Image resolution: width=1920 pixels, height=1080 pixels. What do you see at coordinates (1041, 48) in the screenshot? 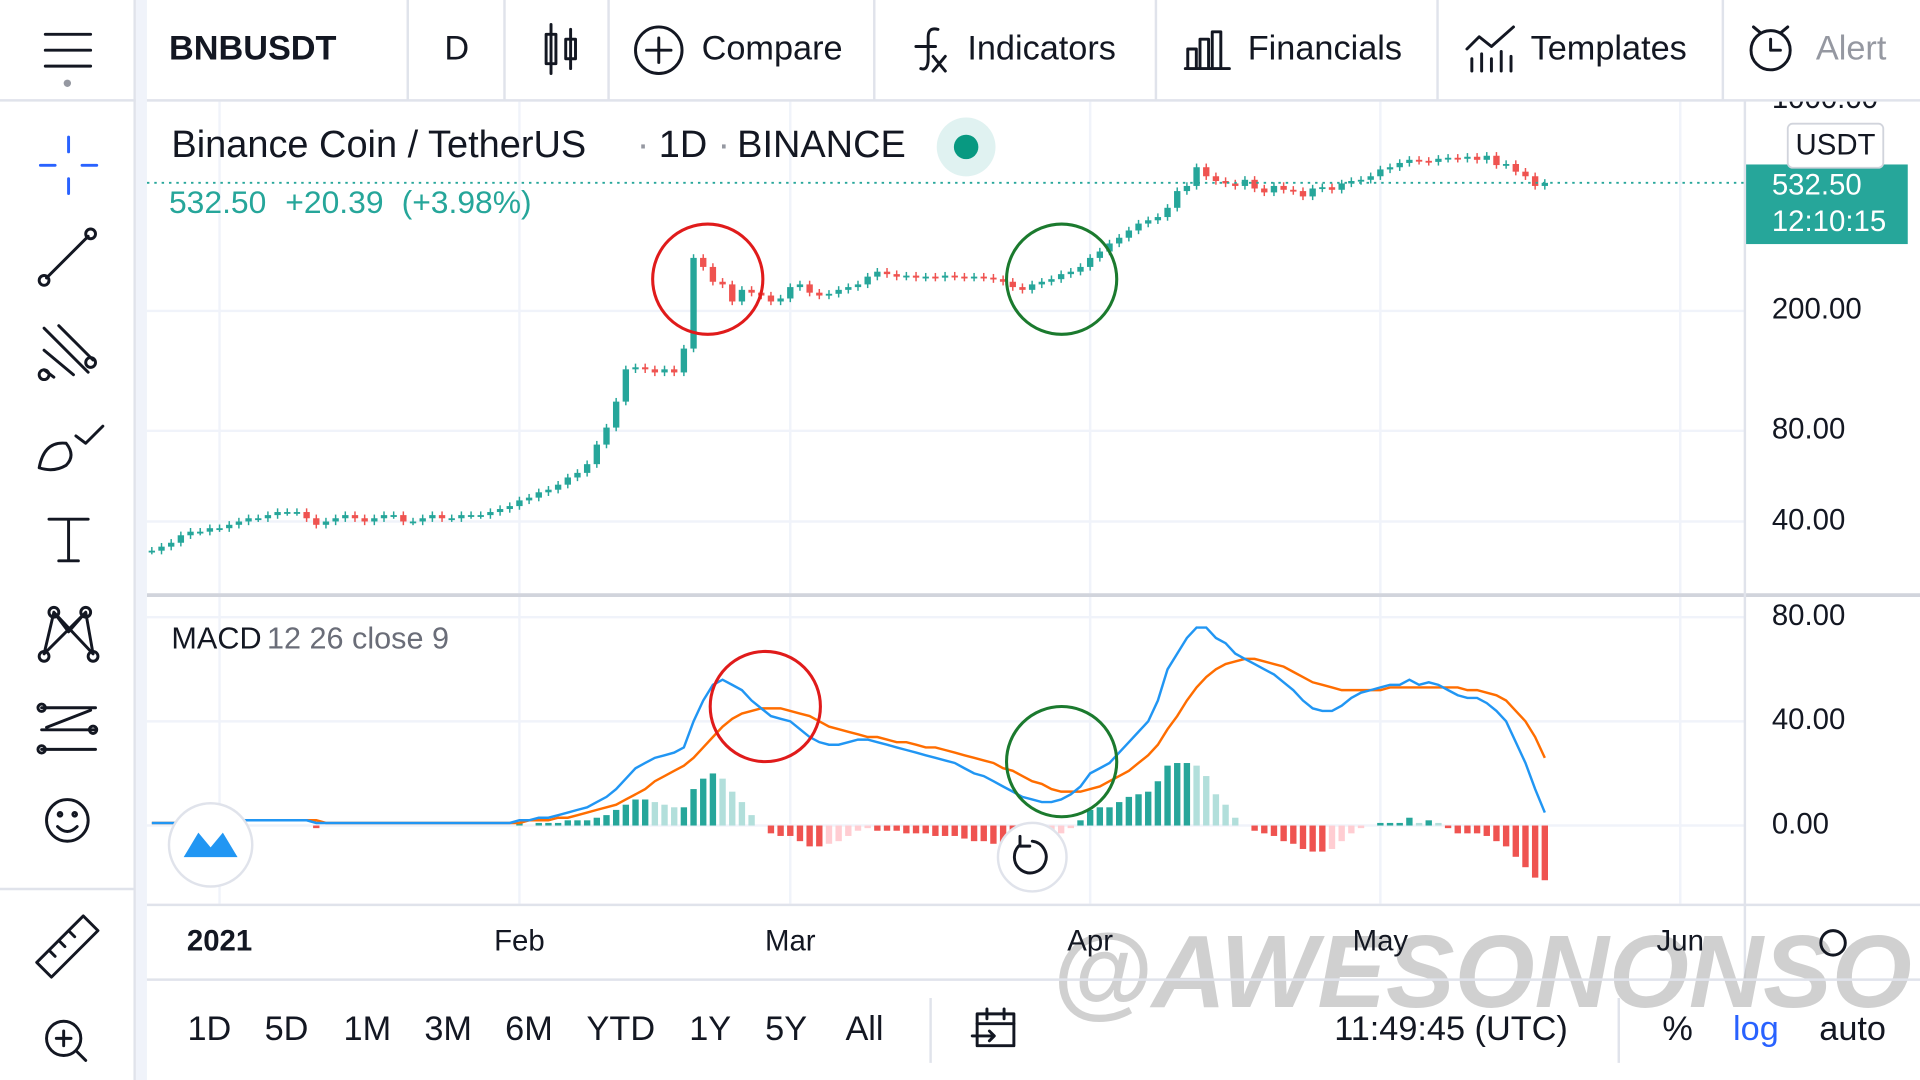
I see `toolbar-button: Indicators` at bounding box center [1041, 48].